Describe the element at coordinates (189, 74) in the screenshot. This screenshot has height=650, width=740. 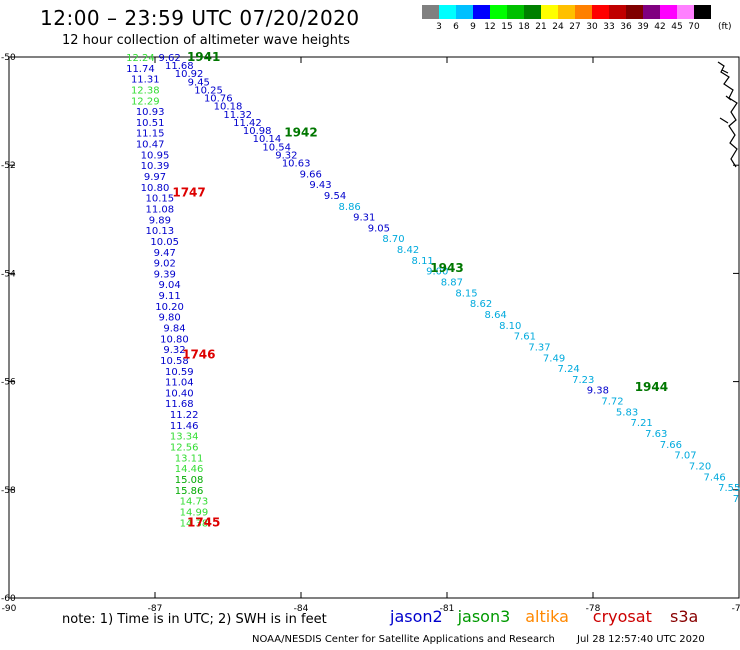
I see `wave-height-label: 10.92` at that location.